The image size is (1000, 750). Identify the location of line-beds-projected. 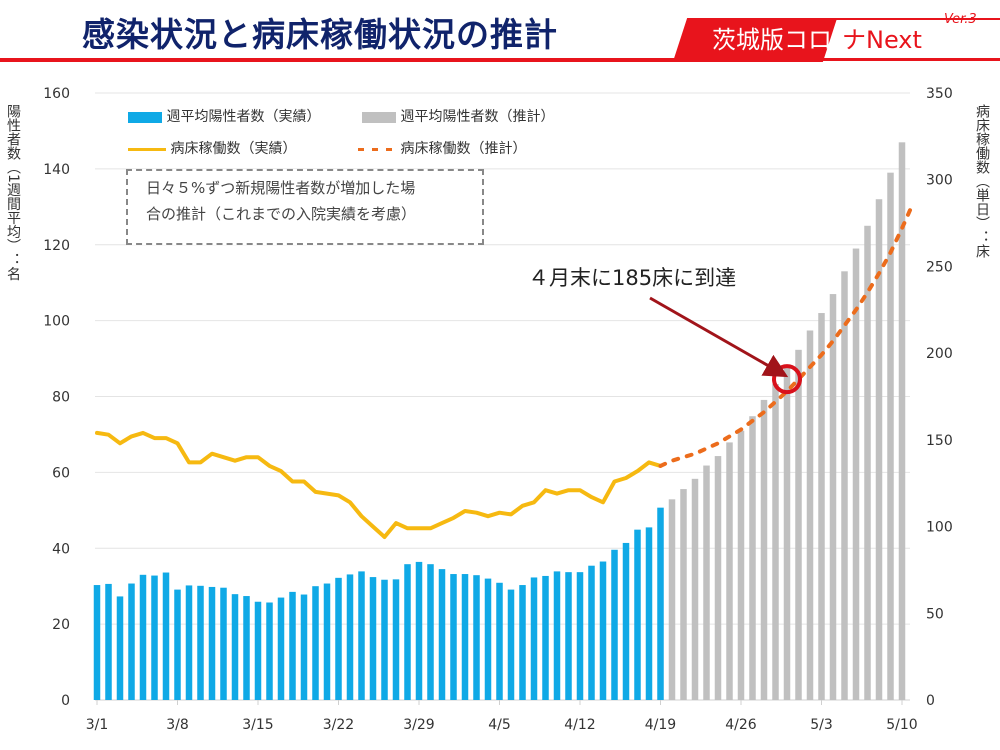
(787, 334).